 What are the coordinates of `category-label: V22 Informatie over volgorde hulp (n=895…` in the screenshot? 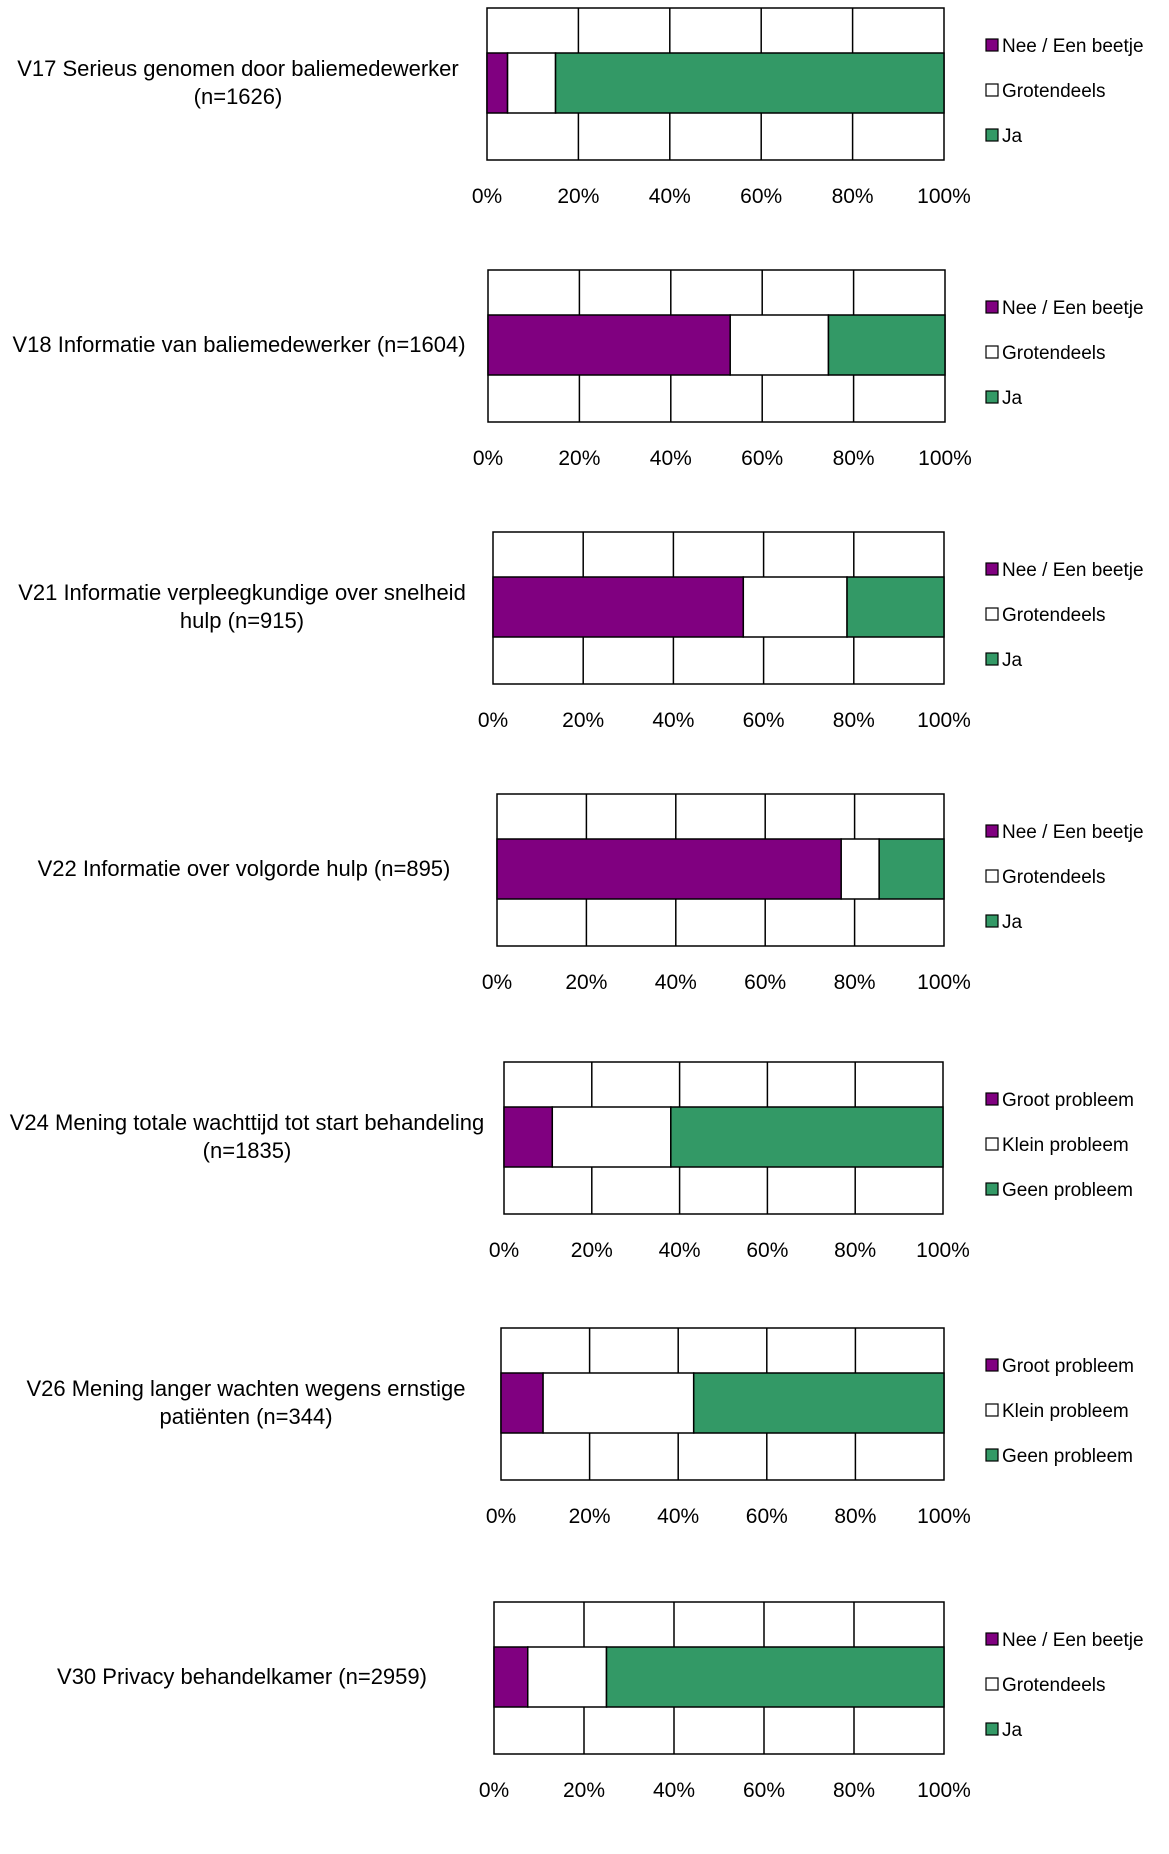 It's located at (244, 868).